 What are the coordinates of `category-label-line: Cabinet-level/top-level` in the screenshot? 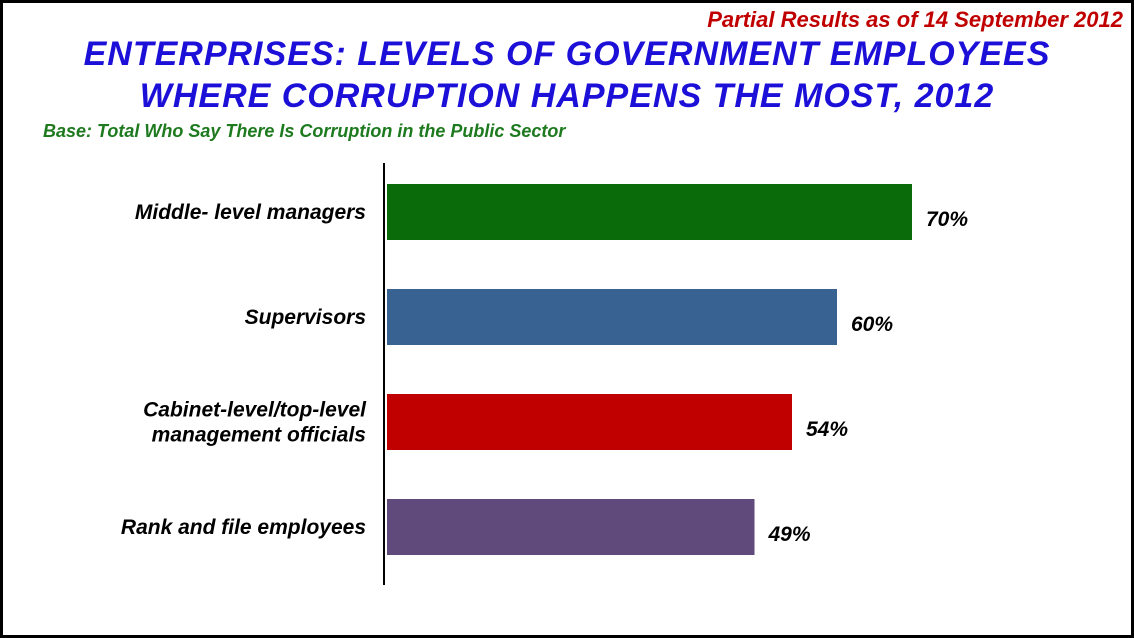 It's located at (255, 410).